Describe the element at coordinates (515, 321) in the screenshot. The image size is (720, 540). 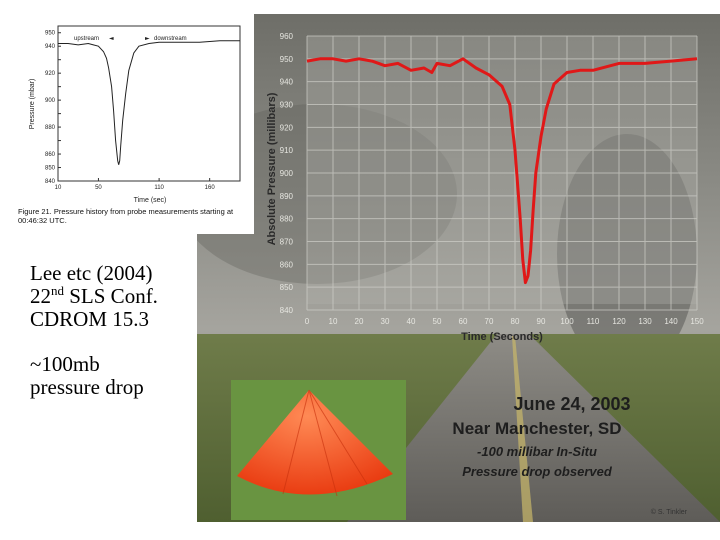
I see `photo-xtick-label: 80` at that location.